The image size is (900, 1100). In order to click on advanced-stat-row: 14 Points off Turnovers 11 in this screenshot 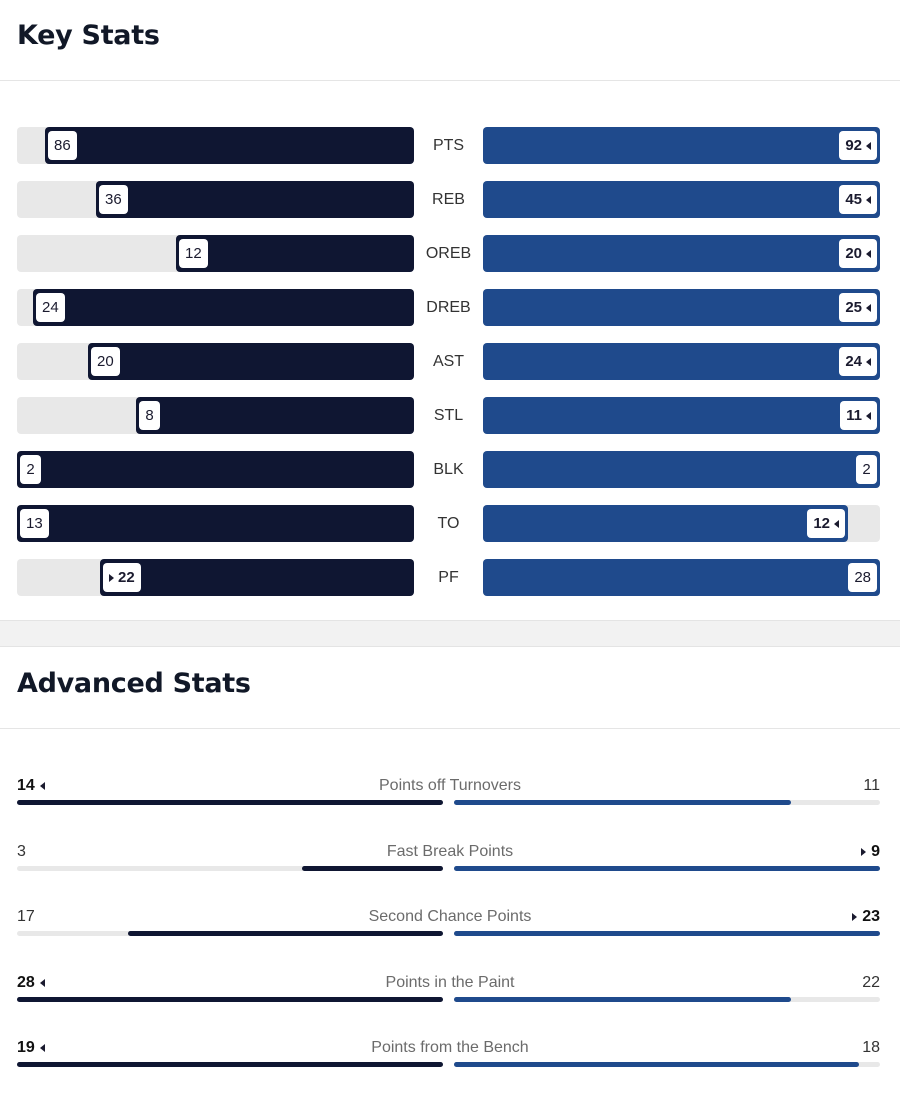, I will do `click(450, 798)`.